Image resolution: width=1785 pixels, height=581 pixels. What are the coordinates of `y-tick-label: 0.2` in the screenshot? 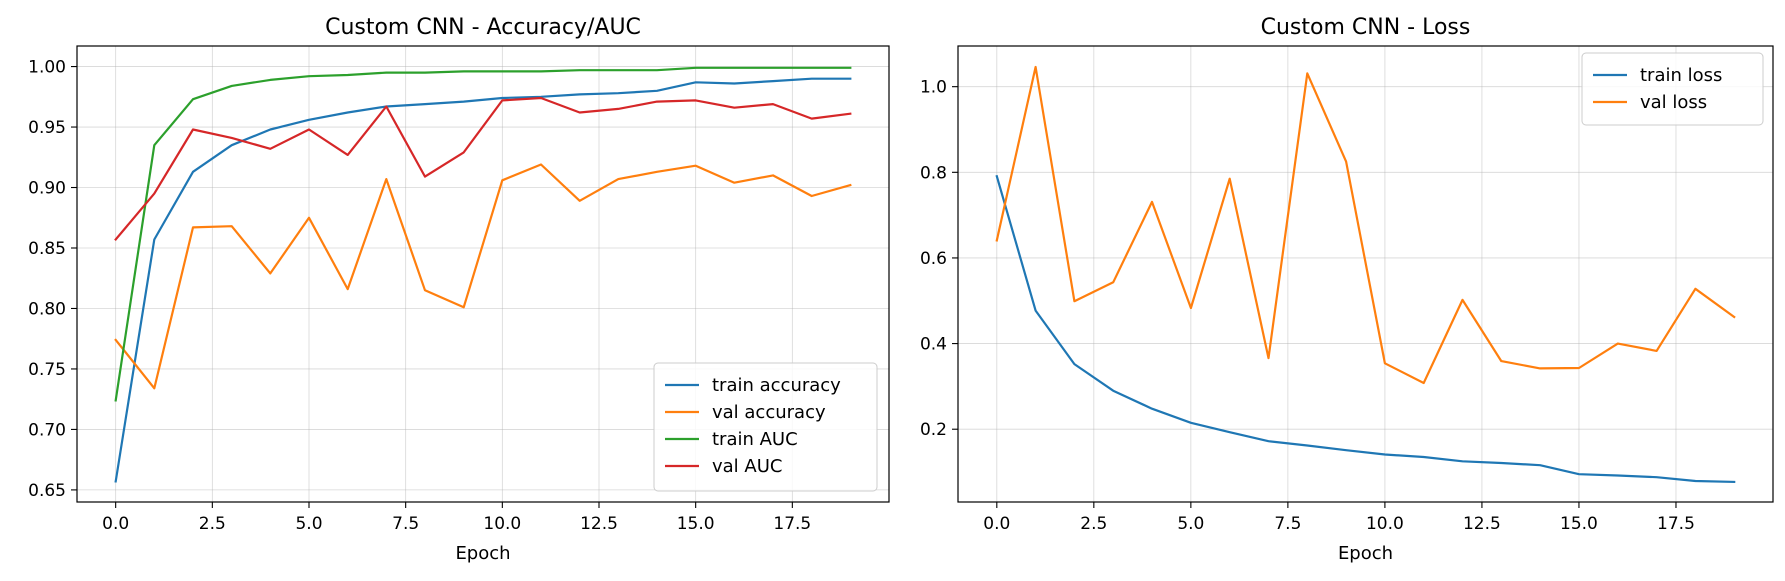 It's located at (933, 430).